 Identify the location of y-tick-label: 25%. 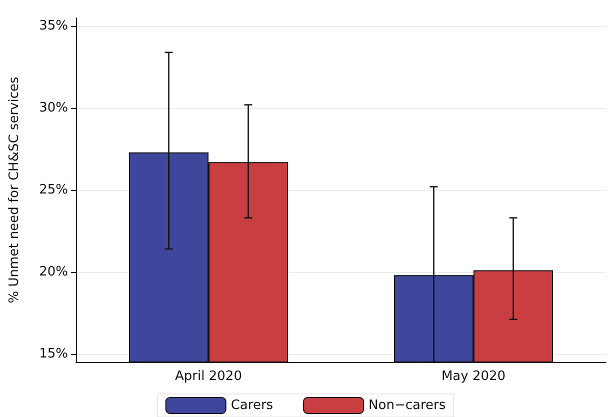
(53, 190).